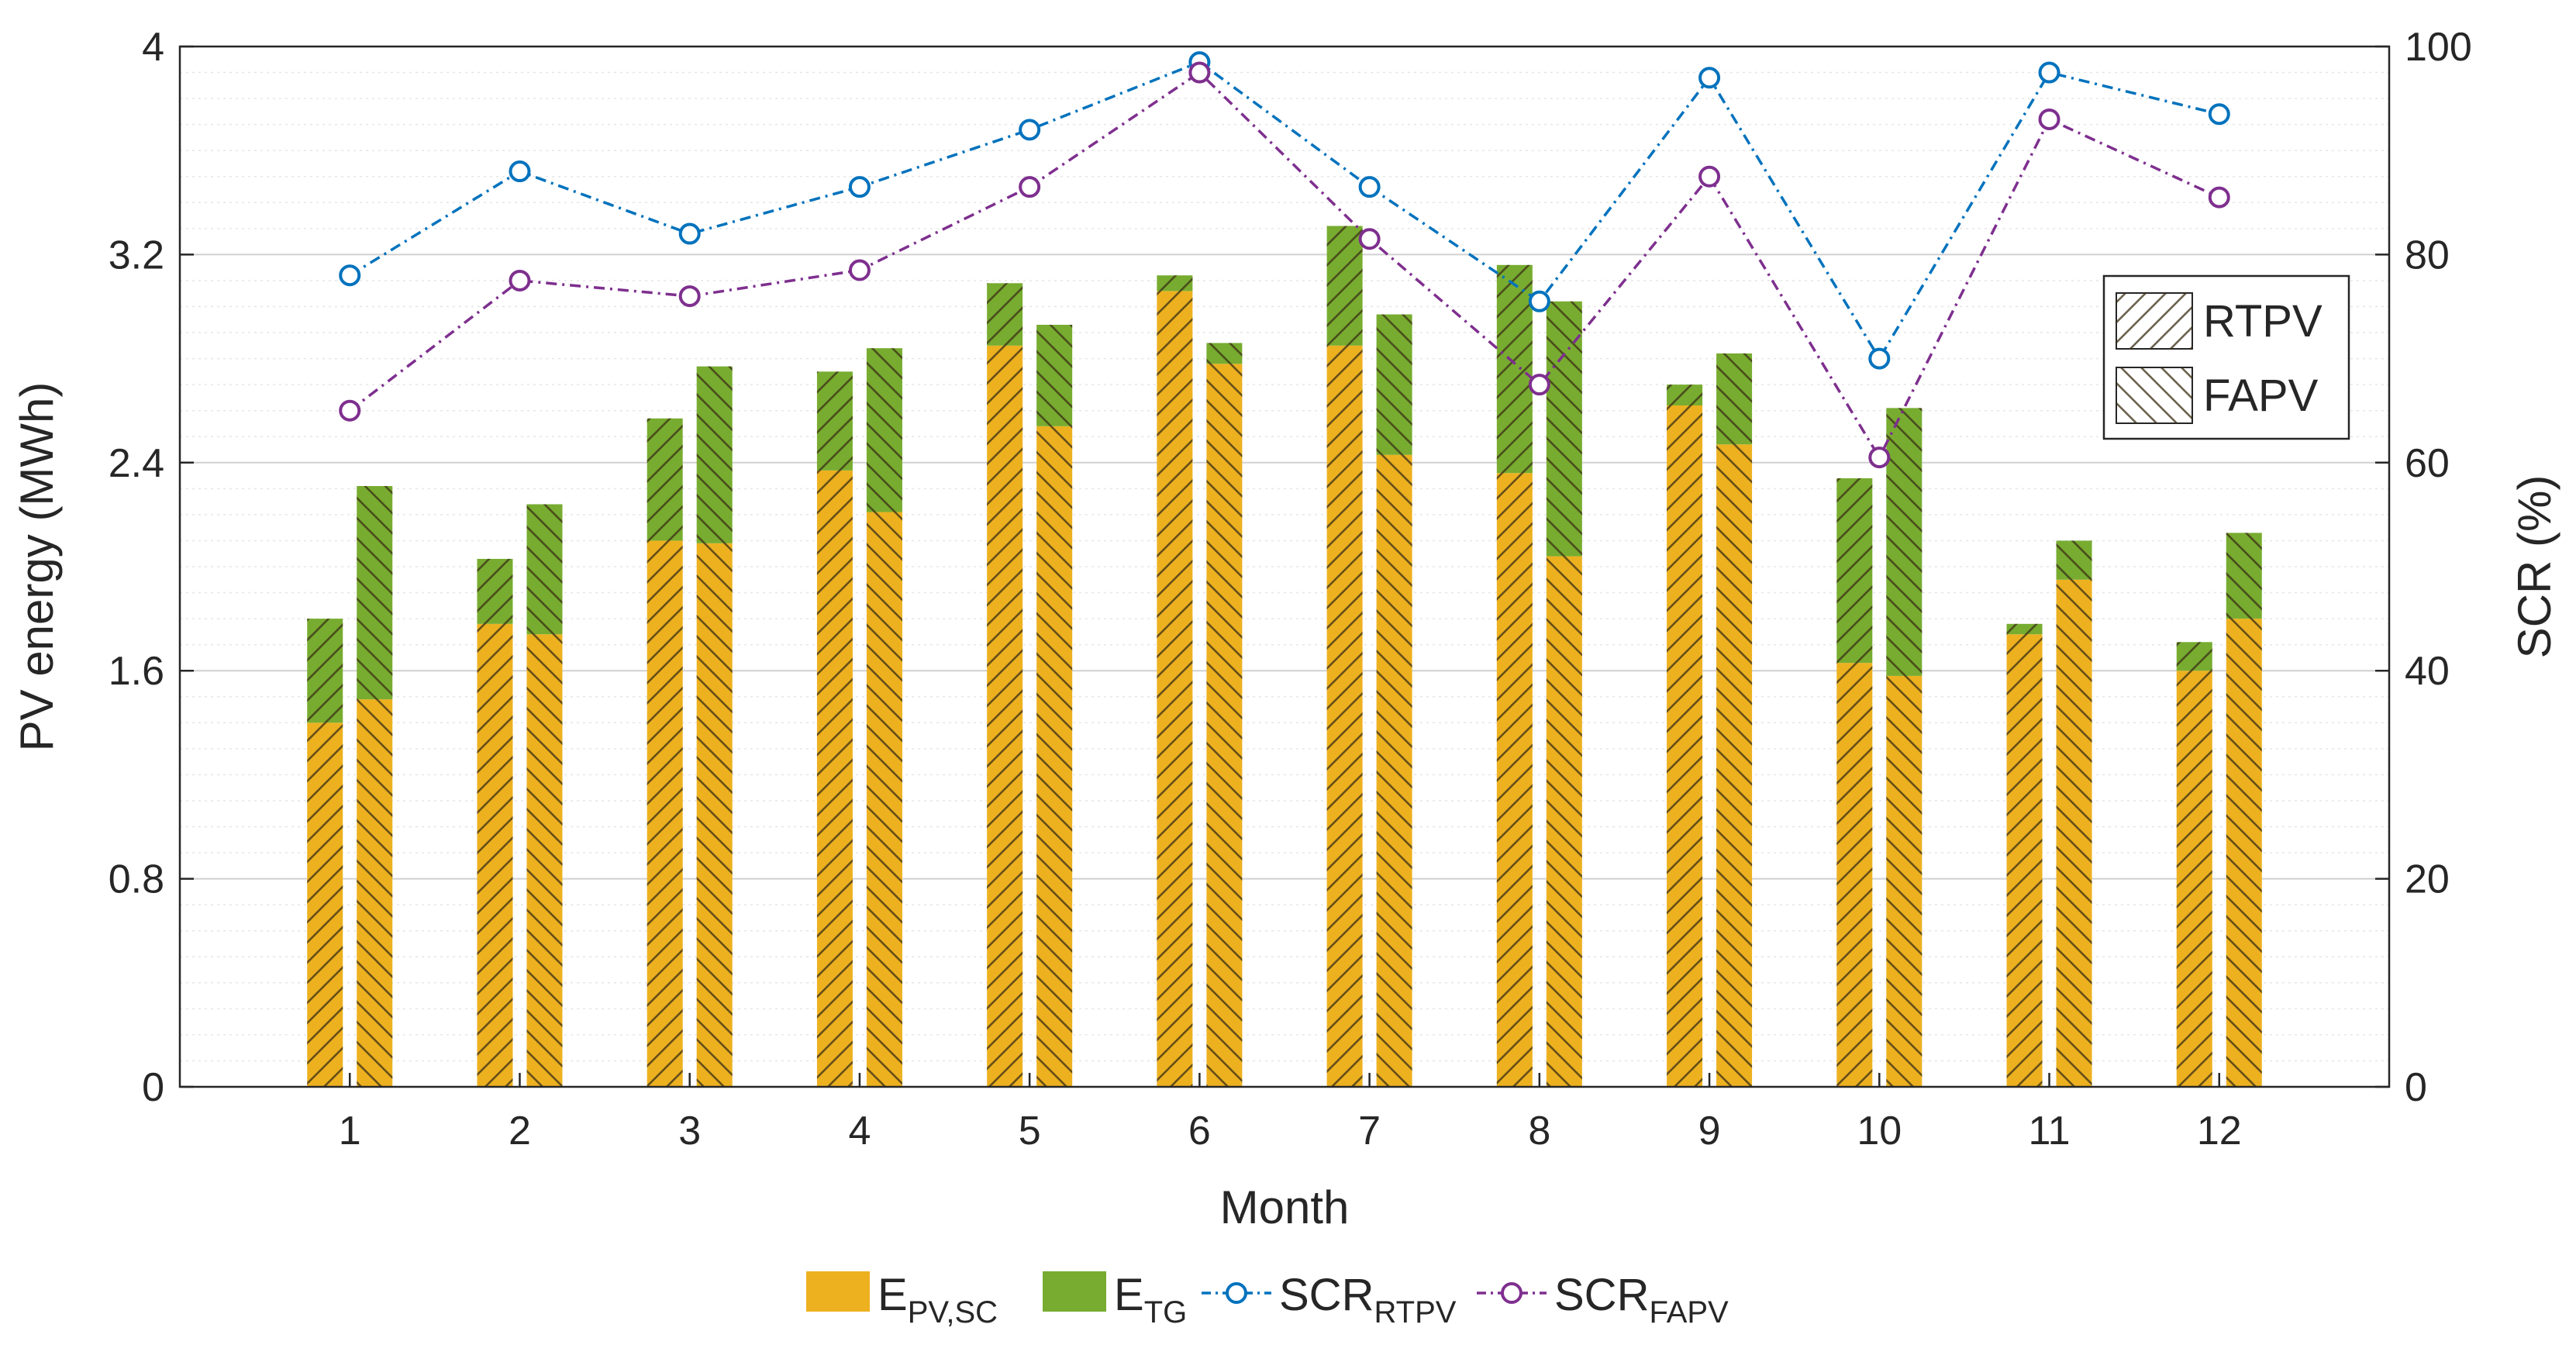 Image resolution: width=2576 pixels, height=1369 pixels. Describe the element at coordinates (136, 880) in the screenshot. I see `y-tick-label: 0.8` at that location.